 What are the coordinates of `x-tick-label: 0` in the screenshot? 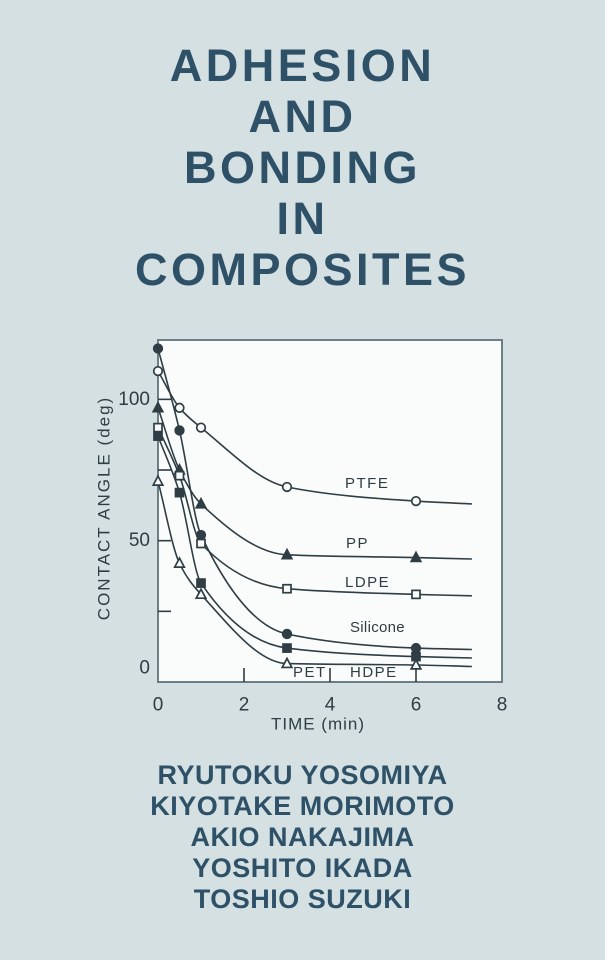 It's located at (158, 705).